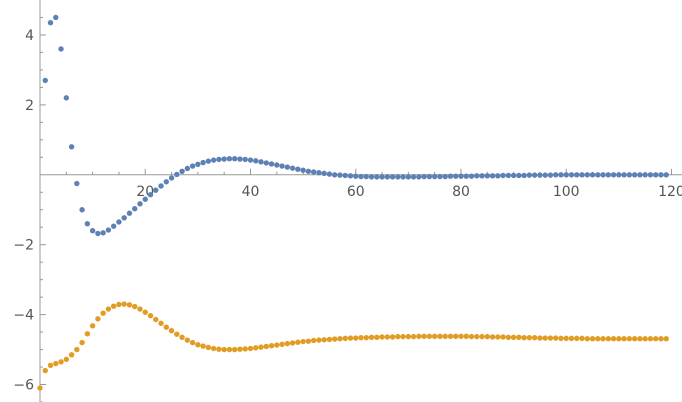 This screenshot has width=682, height=402. What do you see at coordinates (23, 246) in the screenshot?
I see `y-tick-label: −2` at bounding box center [23, 246].